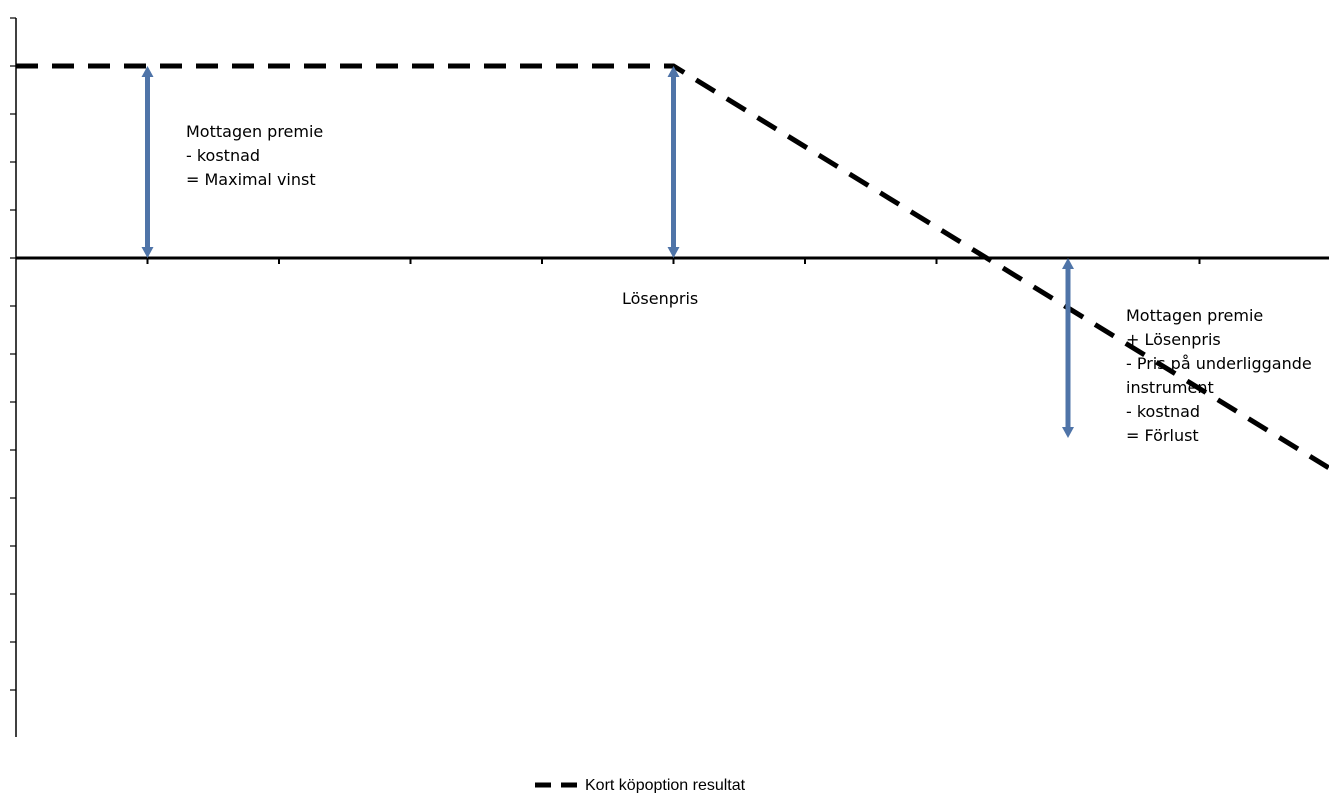 The image size is (1329, 793). Describe the element at coordinates (1162, 435) in the screenshot. I see `loss-line-6: = Förlust` at that location.